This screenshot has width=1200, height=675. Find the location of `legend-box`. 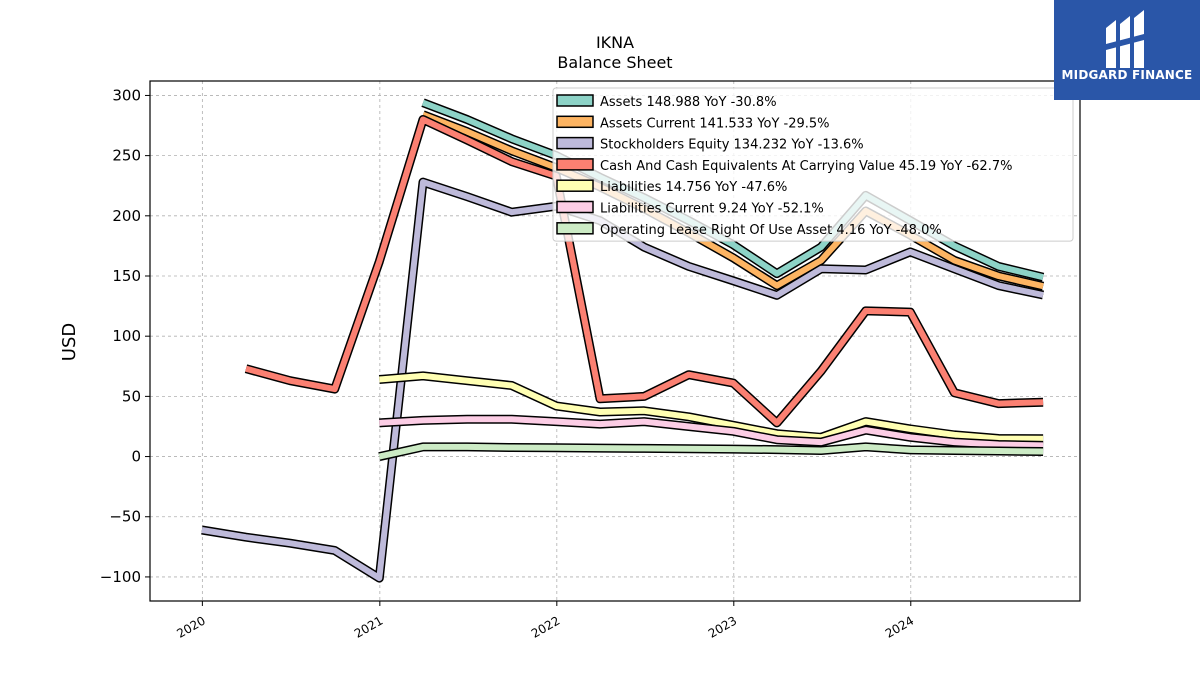

legend-box is located at coordinates (813, 164).